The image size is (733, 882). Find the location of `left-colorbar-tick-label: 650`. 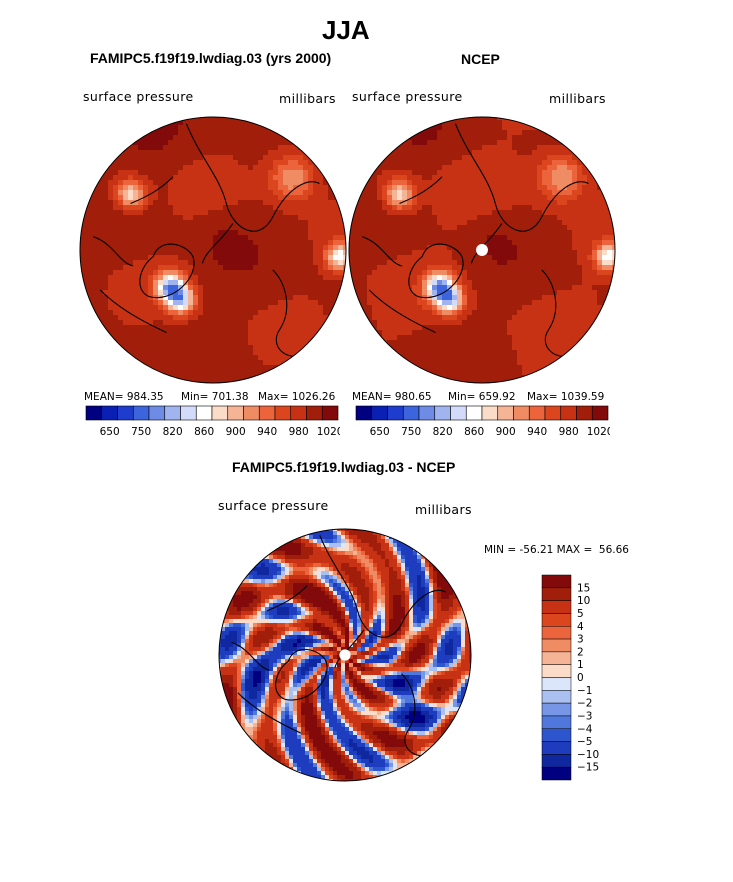

left-colorbar-tick-label: 650 is located at coordinates (110, 432).